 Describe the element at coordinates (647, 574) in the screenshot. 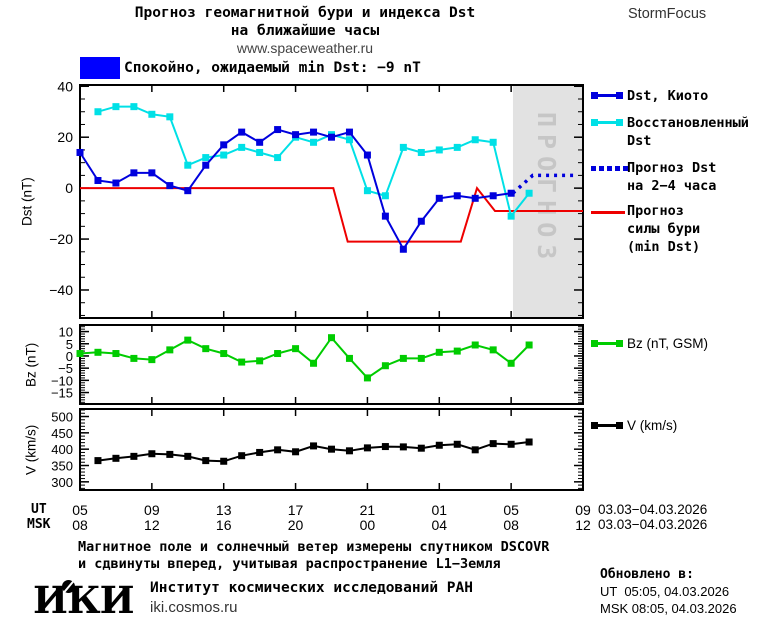

I see `updated-label: Обновлено в:` at that location.